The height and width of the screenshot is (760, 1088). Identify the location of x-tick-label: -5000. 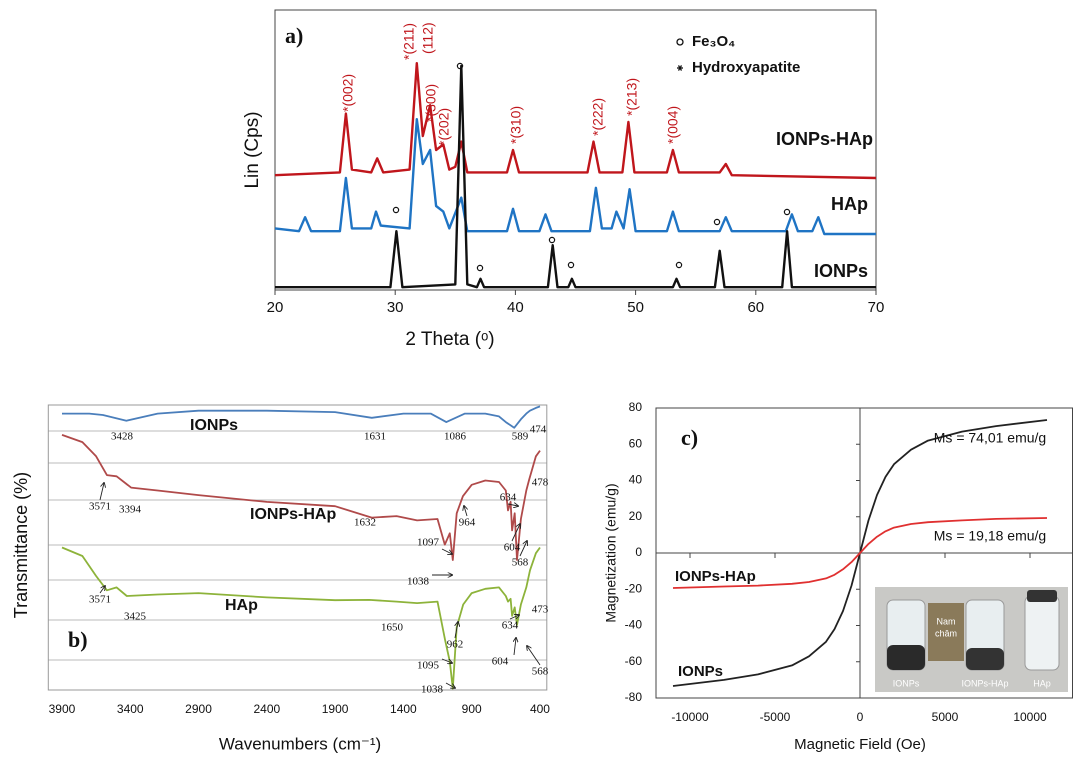
(775, 717).